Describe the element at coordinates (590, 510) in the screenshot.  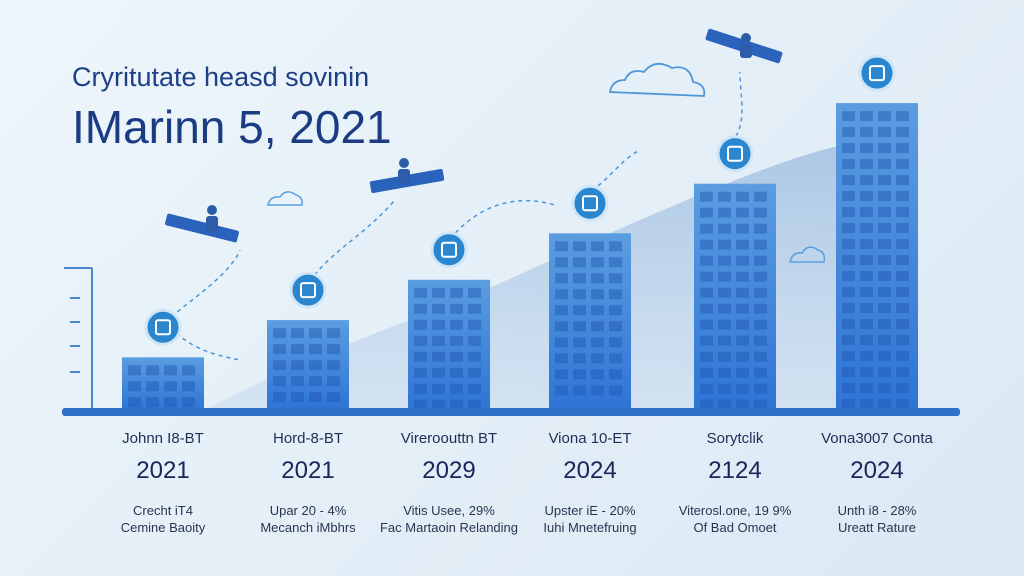
I see `description-line-1: Upster iE - 20%` at that location.